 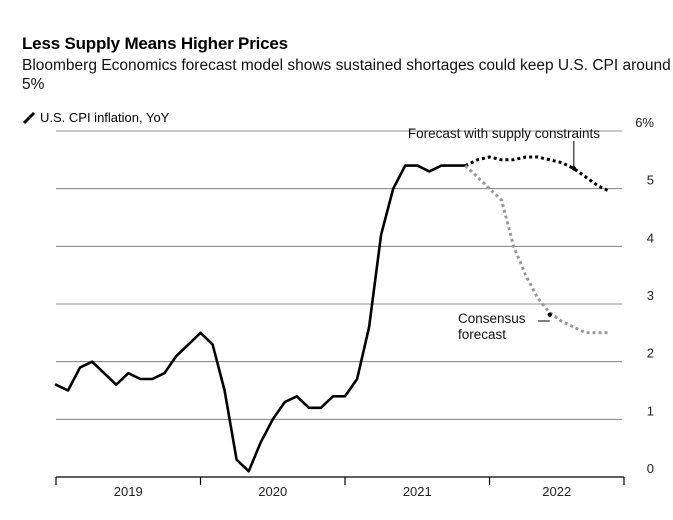 I want to click on y-tick-label: 3, so click(x=650, y=295).